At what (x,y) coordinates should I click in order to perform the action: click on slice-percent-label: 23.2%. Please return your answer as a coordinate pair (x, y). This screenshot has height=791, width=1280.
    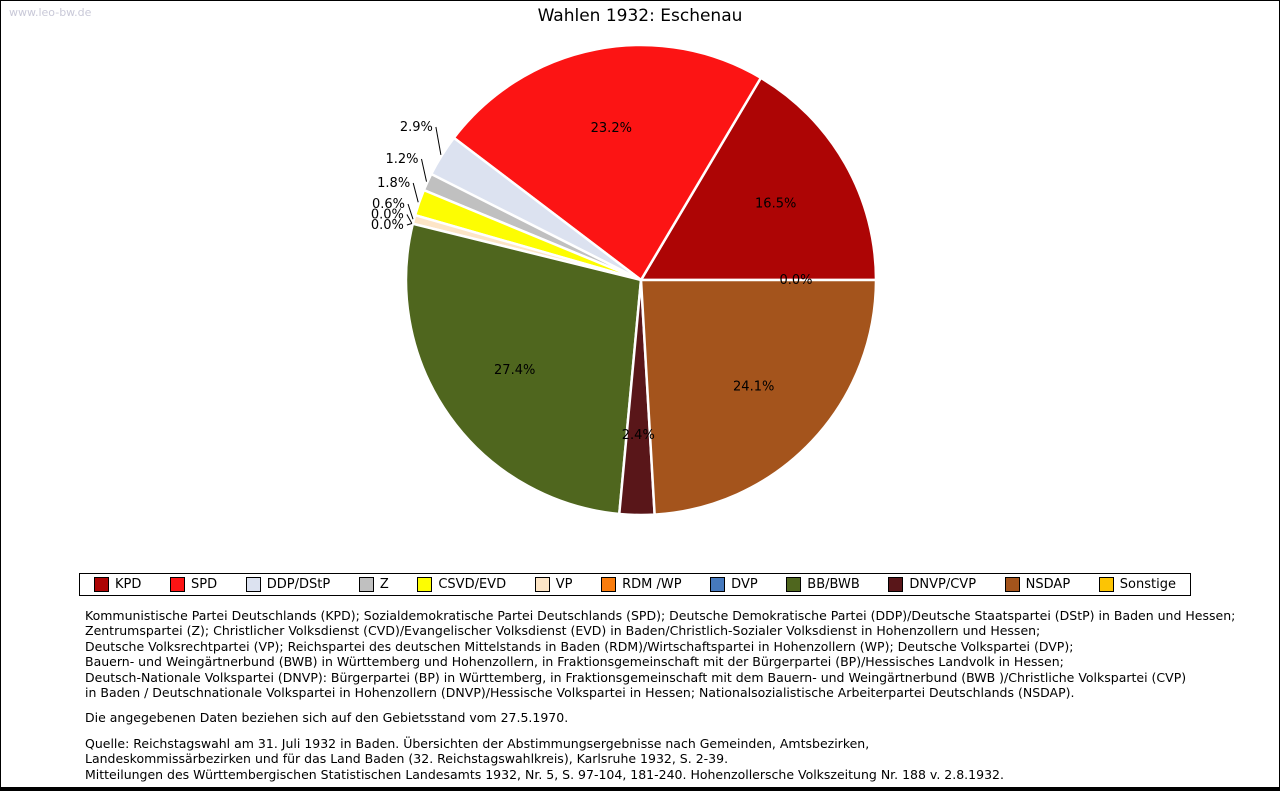
    Looking at the image, I should click on (611, 128).